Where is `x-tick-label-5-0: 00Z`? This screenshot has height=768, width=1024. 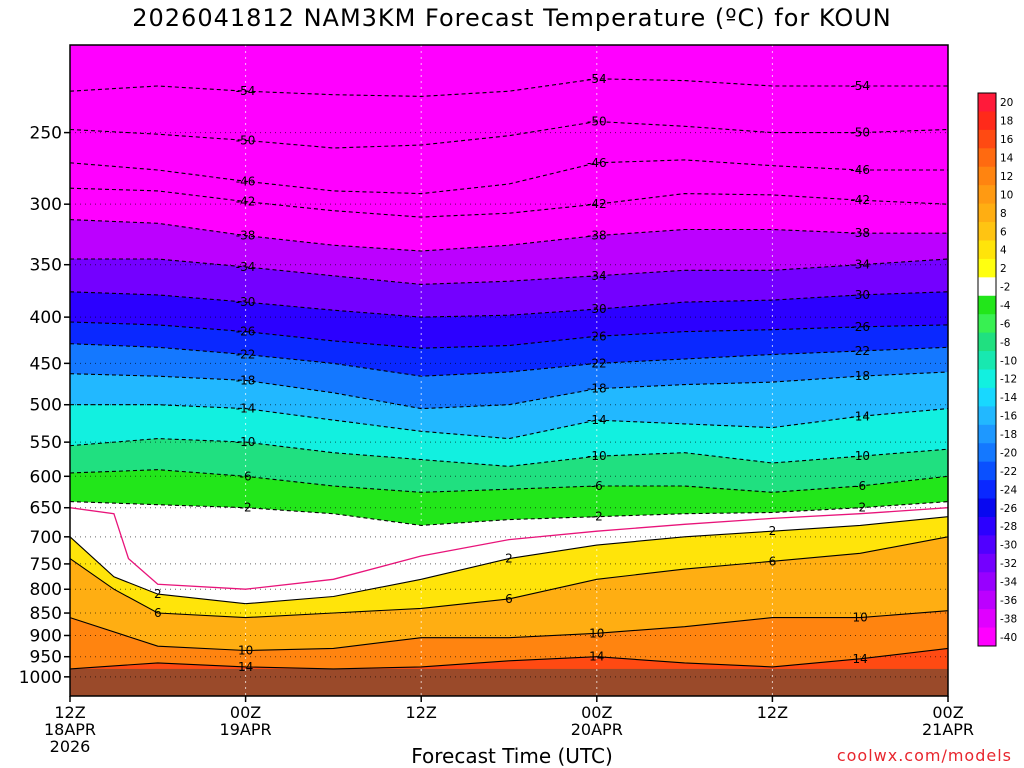 x-tick-label-5-0: 00Z is located at coordinates (947, 712).